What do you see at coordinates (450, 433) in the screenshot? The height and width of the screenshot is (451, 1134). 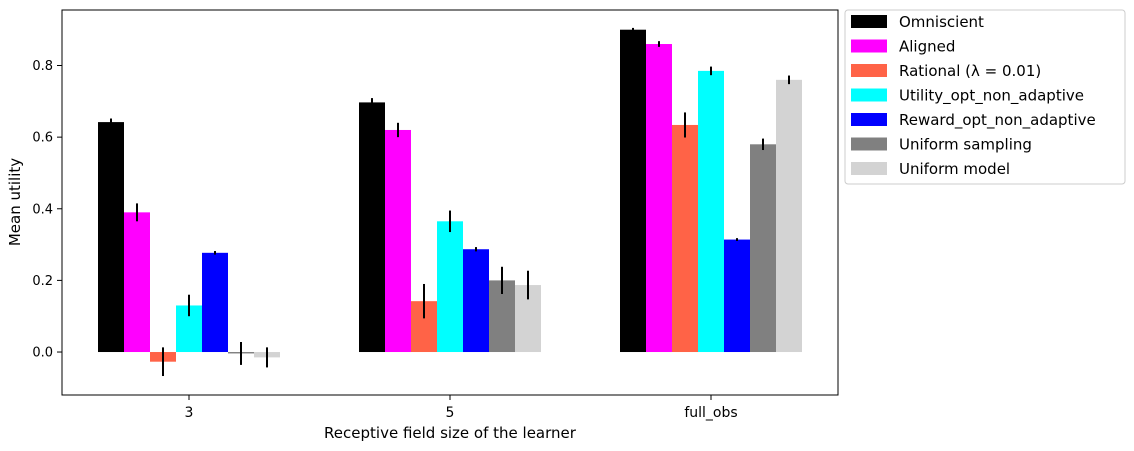 I see `x-axis-label: Receptive field size of the learner` at bounding box center [450, 433].